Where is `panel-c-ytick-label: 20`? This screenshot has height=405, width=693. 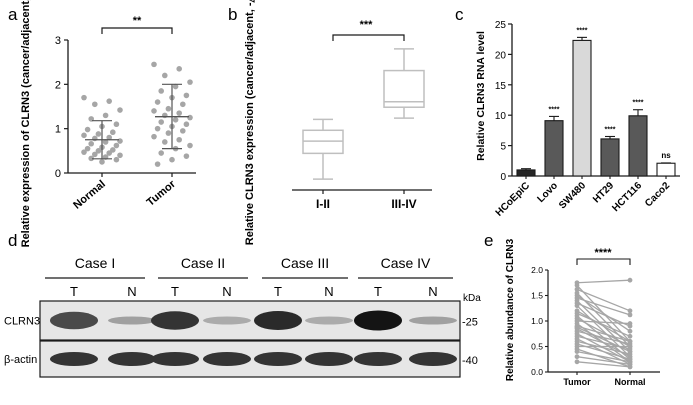
panel-c-ytick-label: 20 is located at coordinates (501, 55).